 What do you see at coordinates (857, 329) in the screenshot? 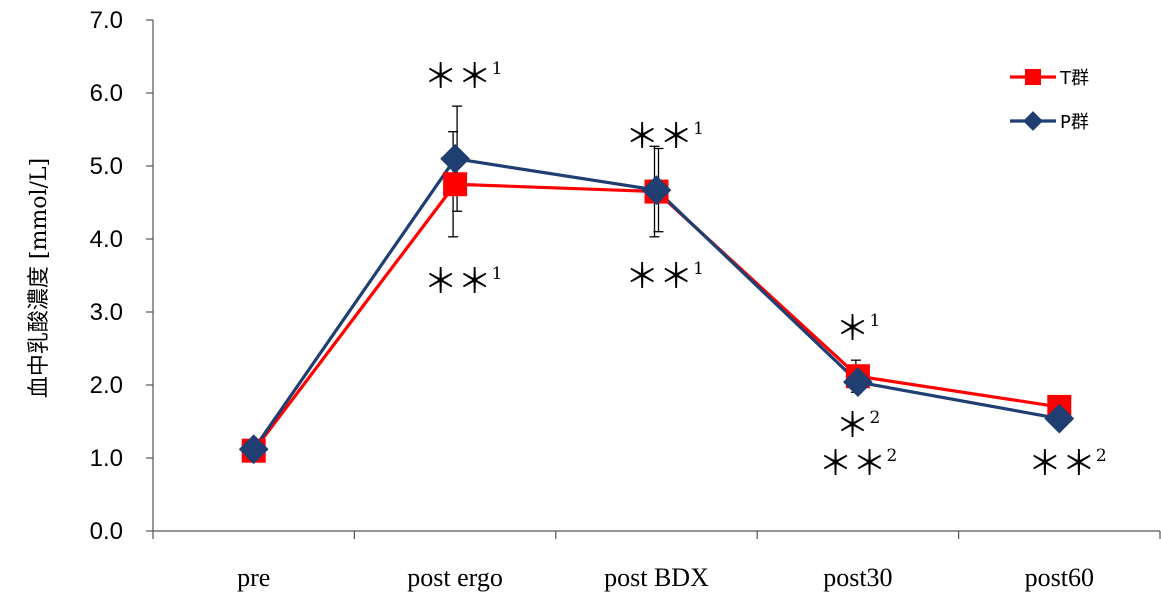
I see `significance-mark: ＊1` at bounding box center [857, 329].